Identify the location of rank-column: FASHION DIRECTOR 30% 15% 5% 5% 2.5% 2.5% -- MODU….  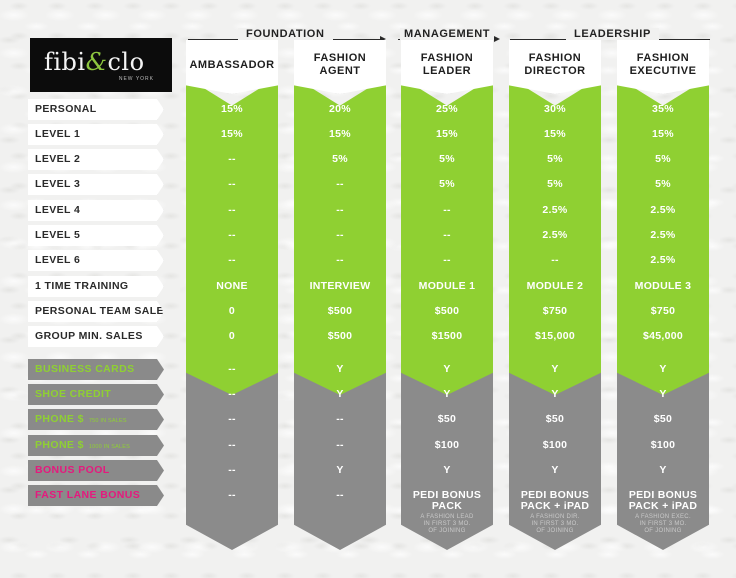
(555, 295).